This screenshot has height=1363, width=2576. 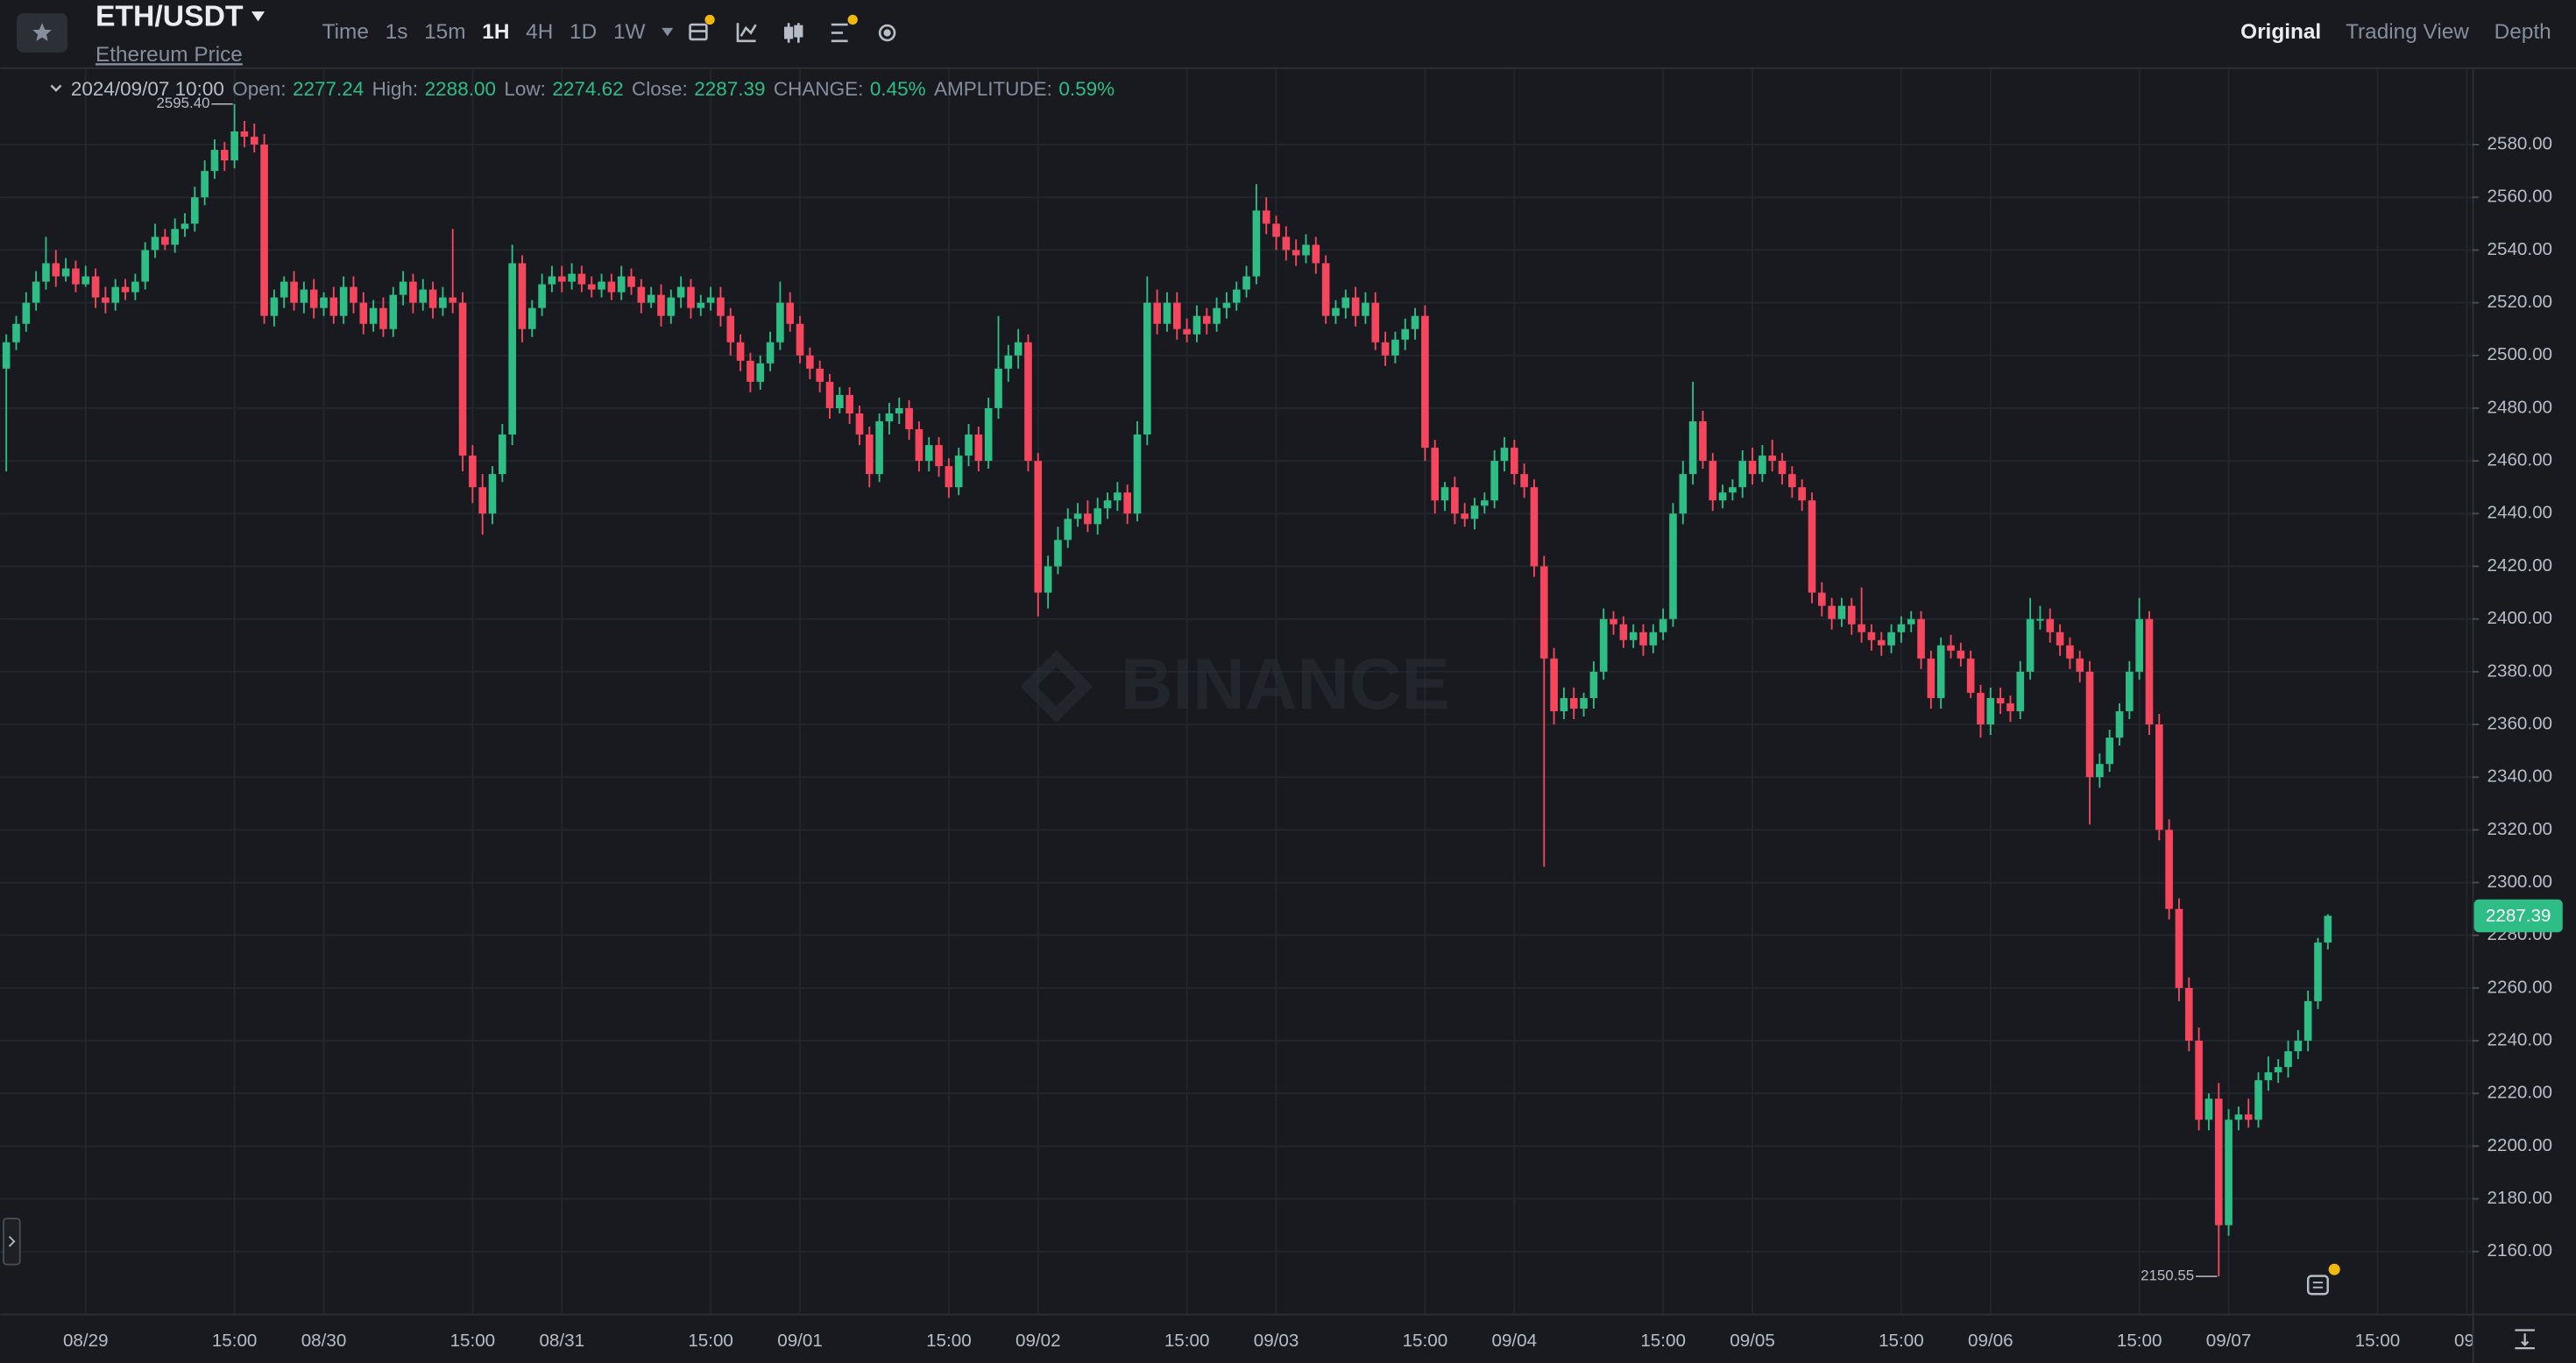 I want to click on y-tick-label: 2360.00, so click(x=2520, y=723).